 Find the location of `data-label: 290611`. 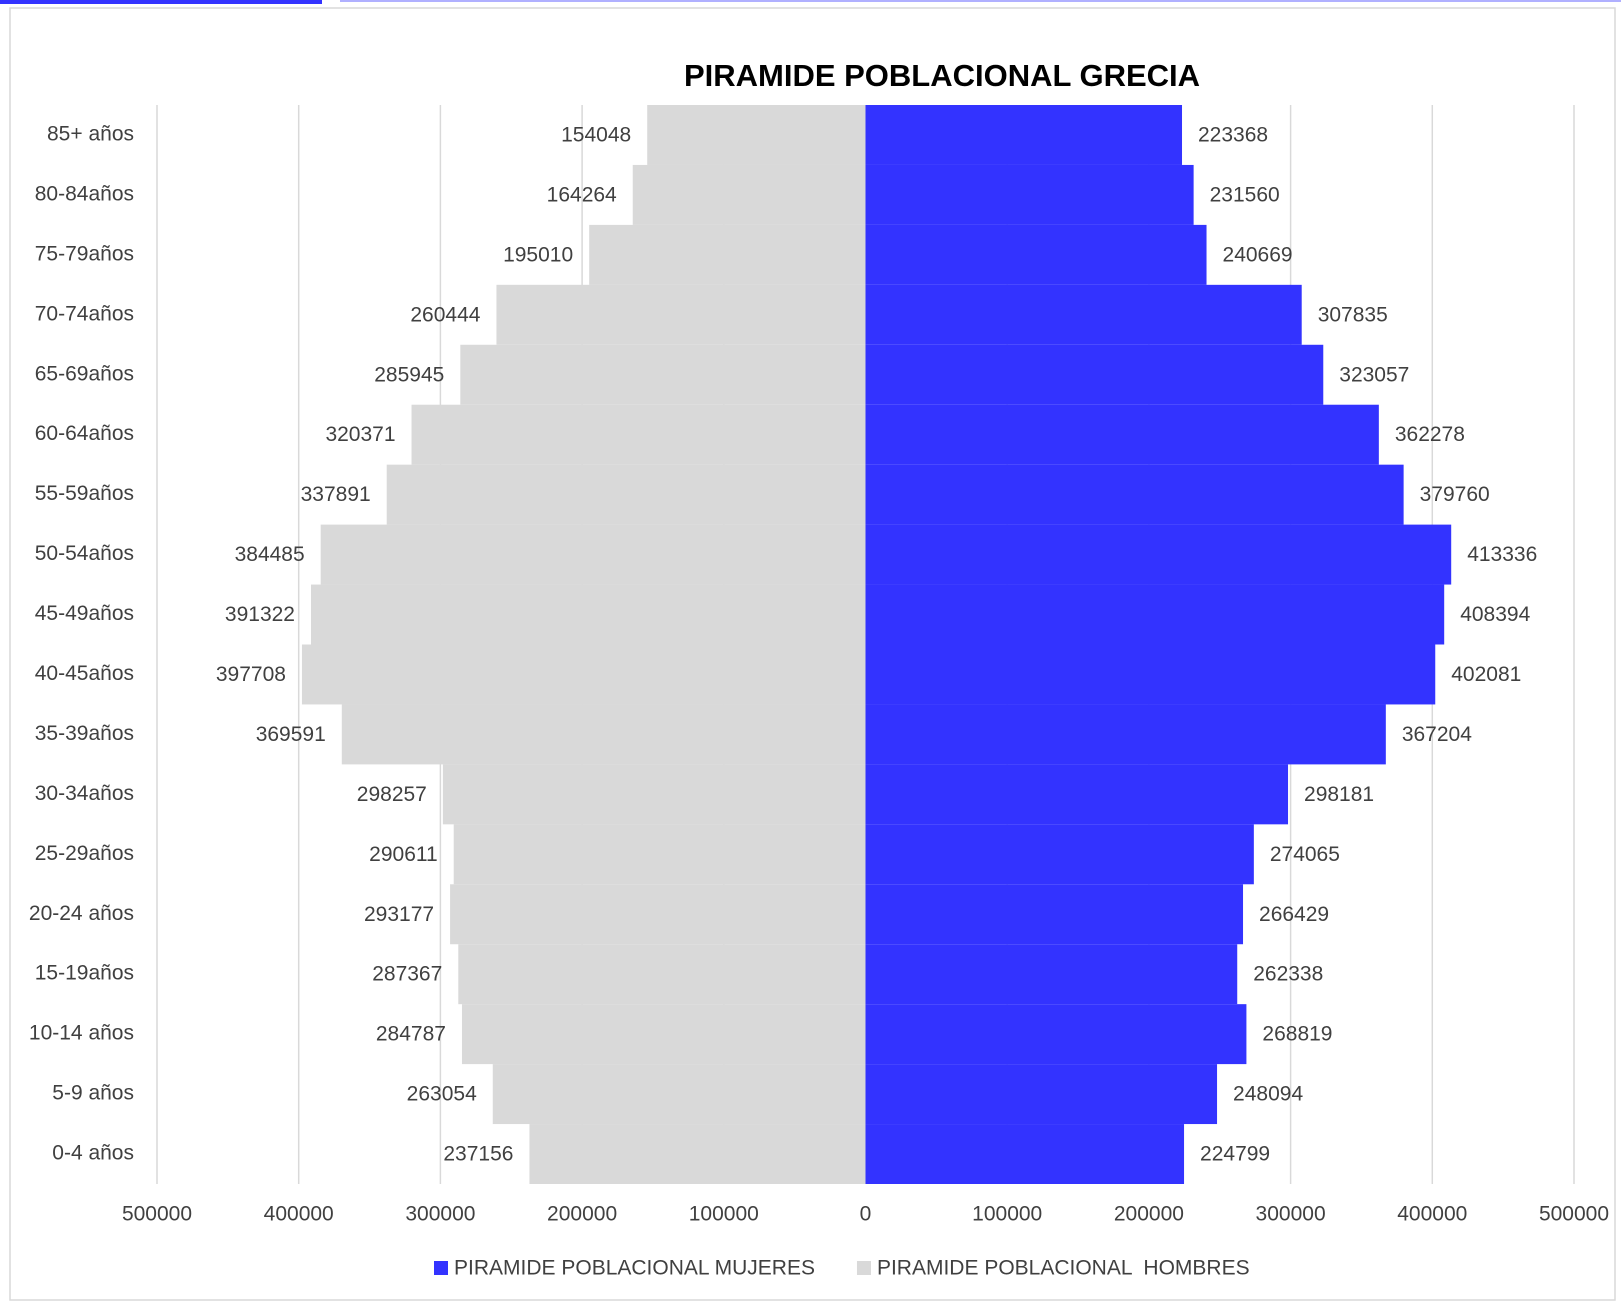

data-label: 290611 is located at coordinates (403, 854).